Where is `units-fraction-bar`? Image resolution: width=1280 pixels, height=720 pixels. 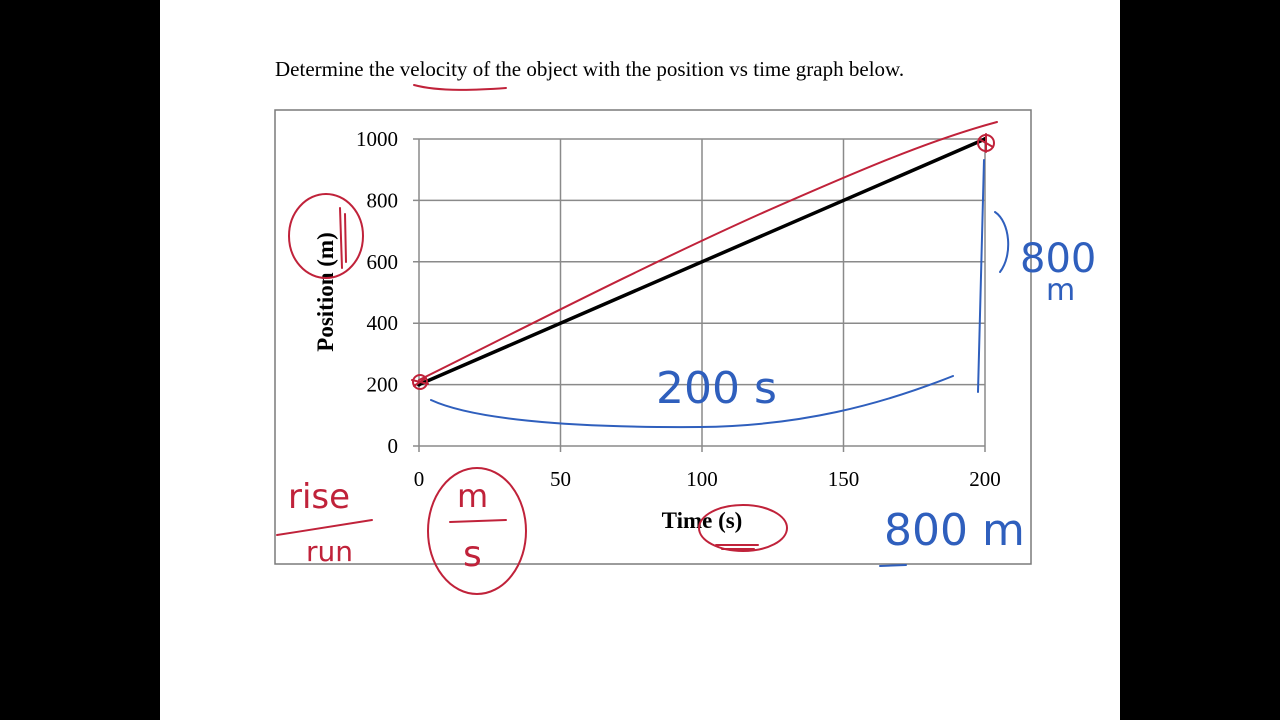
units-fraction-bar is located at coordinates (478, 521).